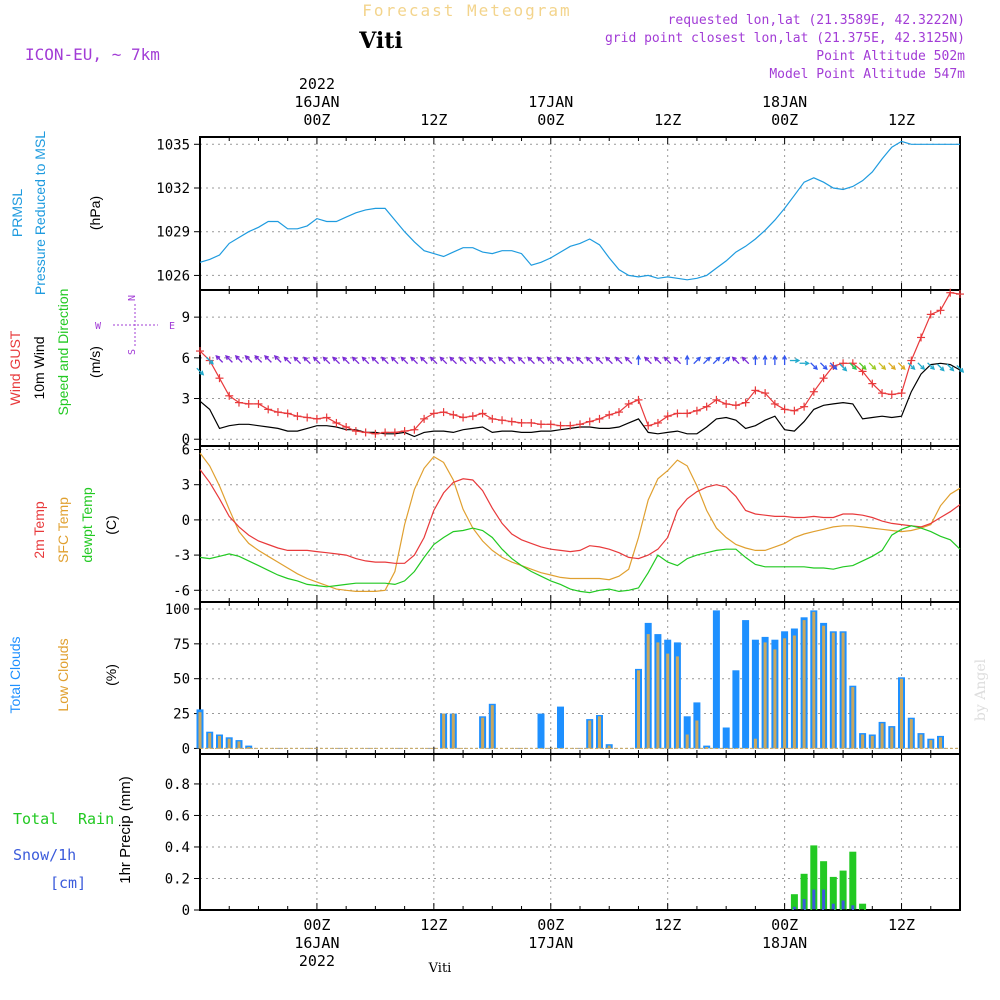 The width and height of the screenshot is (1000, 1000). Describe the element at coordinates (17, 213) in the screenshot. I see `pressure-label: PRMSL` at that location.